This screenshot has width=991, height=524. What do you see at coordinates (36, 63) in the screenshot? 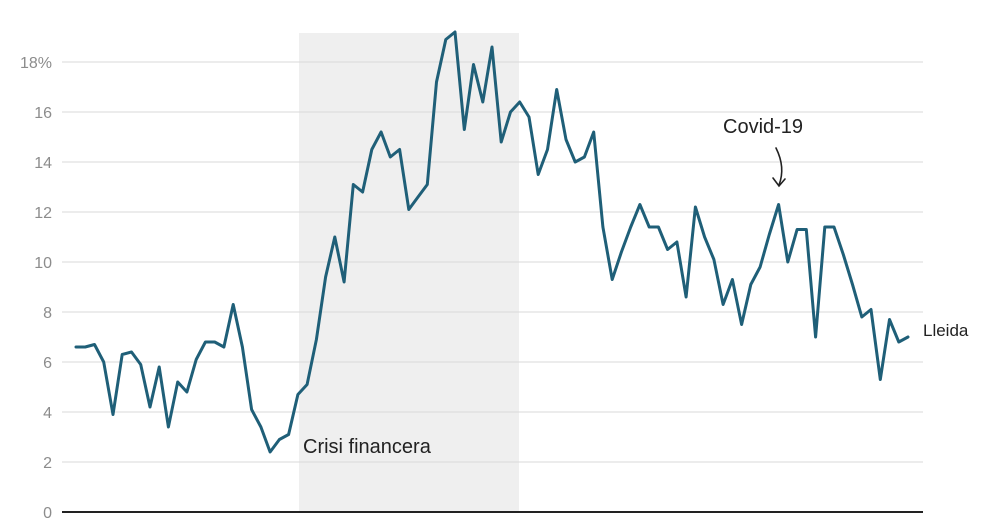
I see `y-tick-label: 18%` at bounding box center [36, 63].